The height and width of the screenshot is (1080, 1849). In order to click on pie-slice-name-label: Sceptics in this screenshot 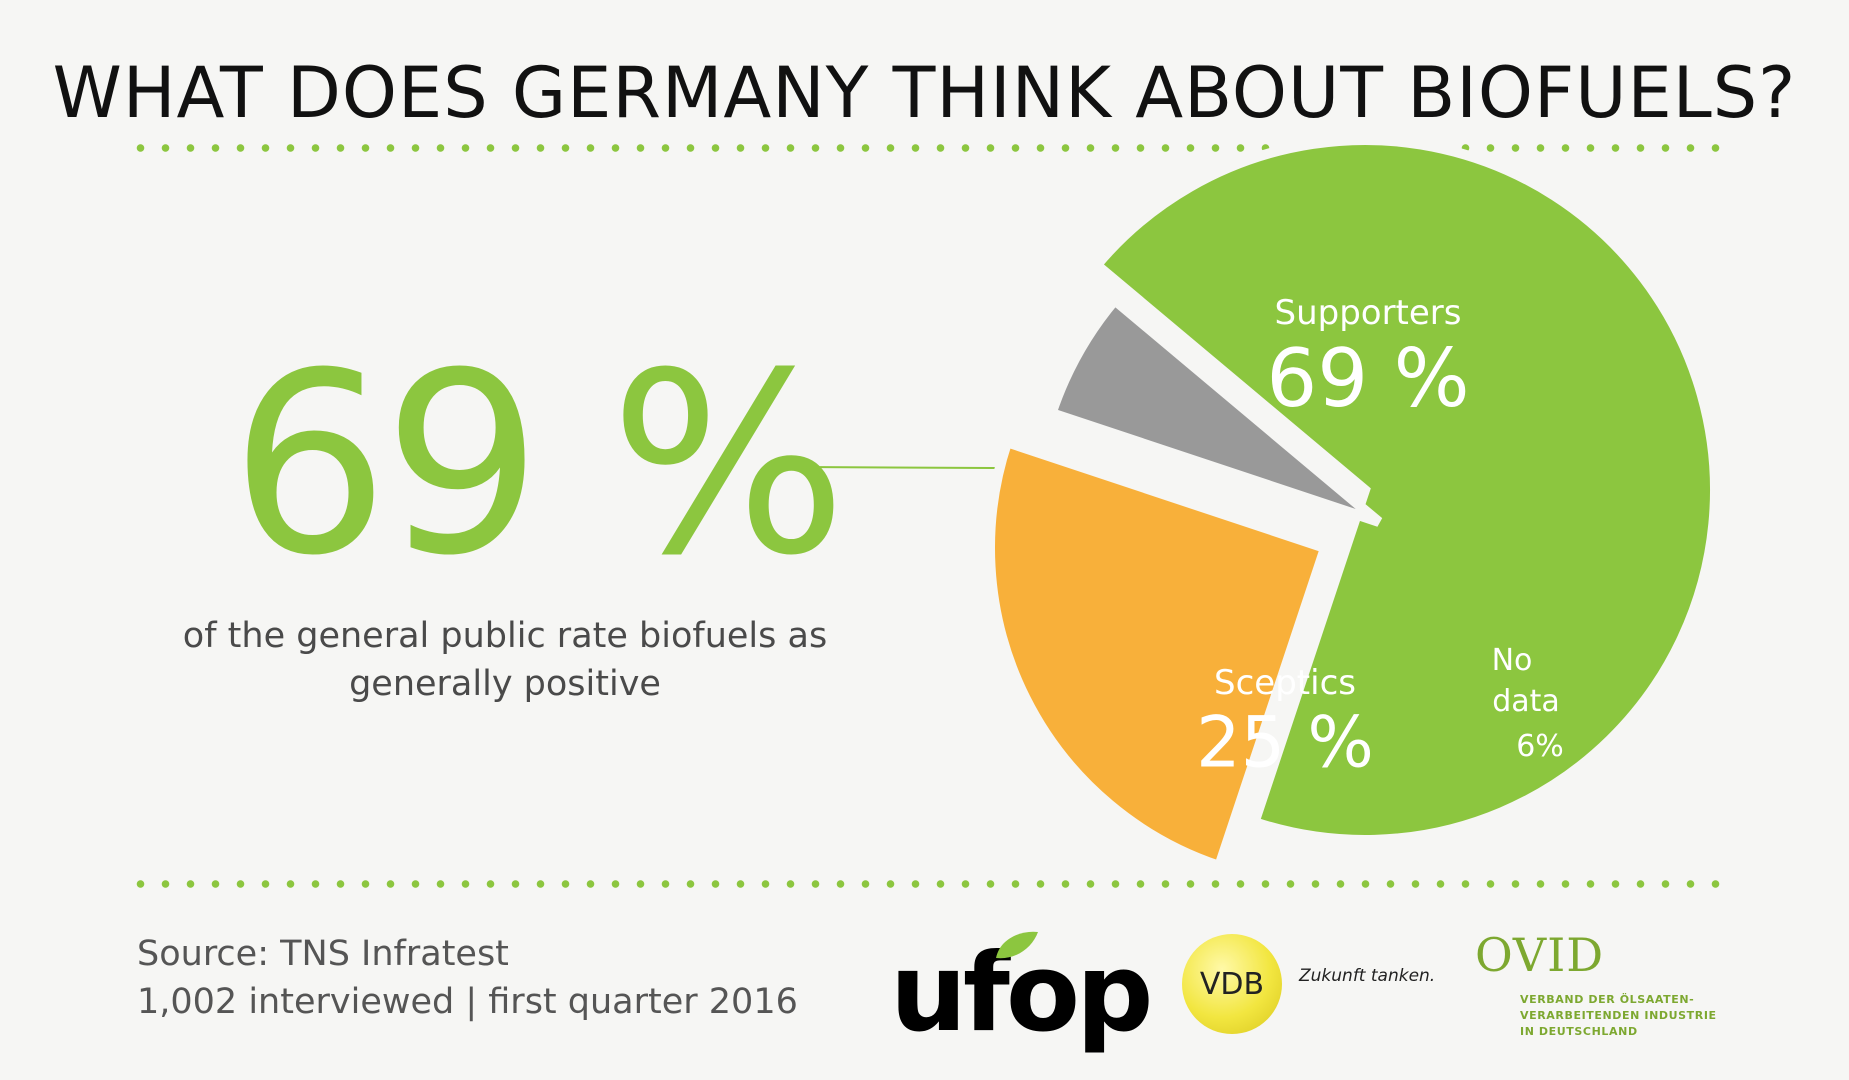, I will do `click(1285, 683)`.